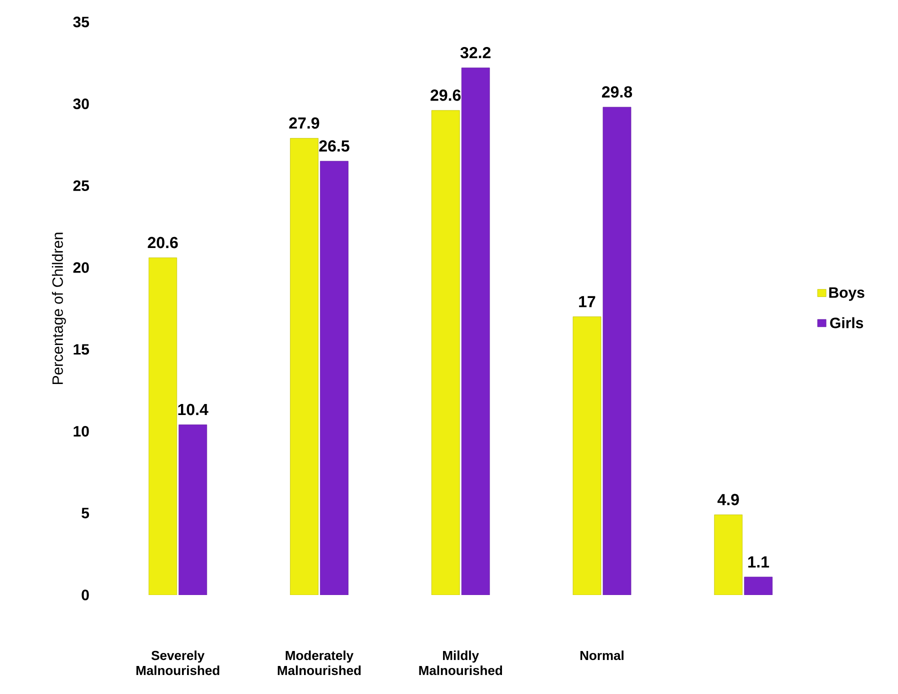 The width and height of the screenshot is (898, 694). What do you see at coordinates (59, 308) in the screenshot?
I see `y-axis-title: Percentage of Children` at bounding box center [59, 308].